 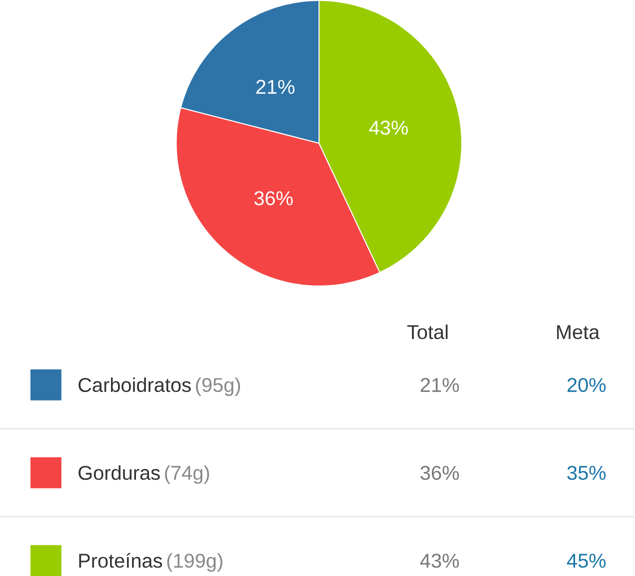 I want to click on text: Meta, so click(x=578, y=332).